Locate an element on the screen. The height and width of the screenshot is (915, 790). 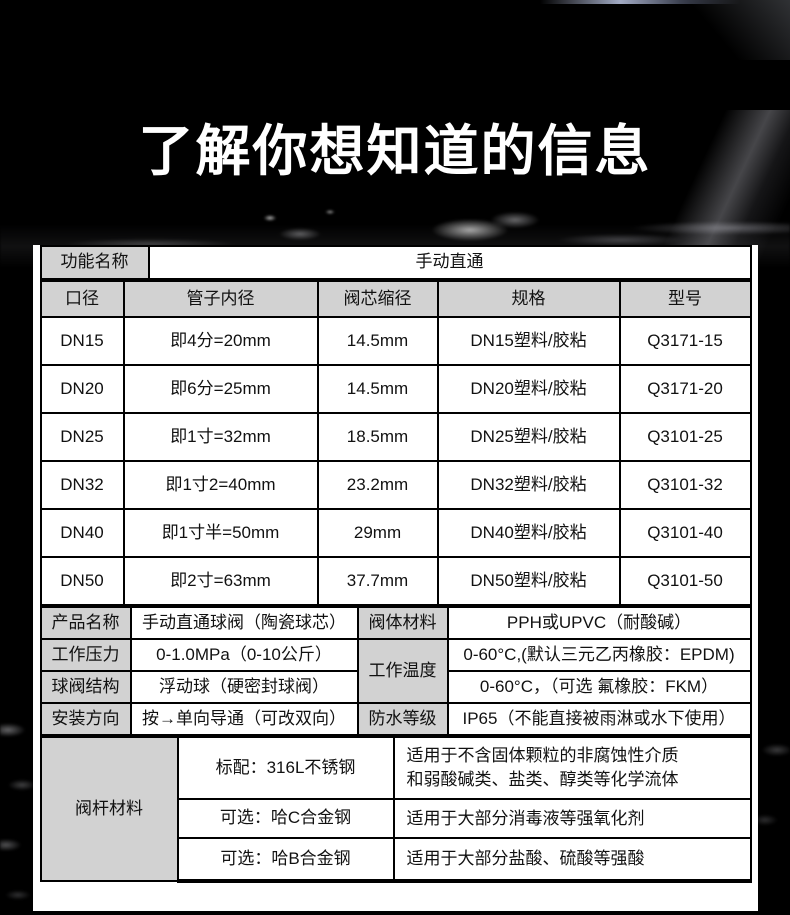
row-product-name: 产品名称 手动直通球阀（陶瓷球芯） 阀体材料 PPH或UPVC（耐酸碱） is located at coordinates (395, 623).